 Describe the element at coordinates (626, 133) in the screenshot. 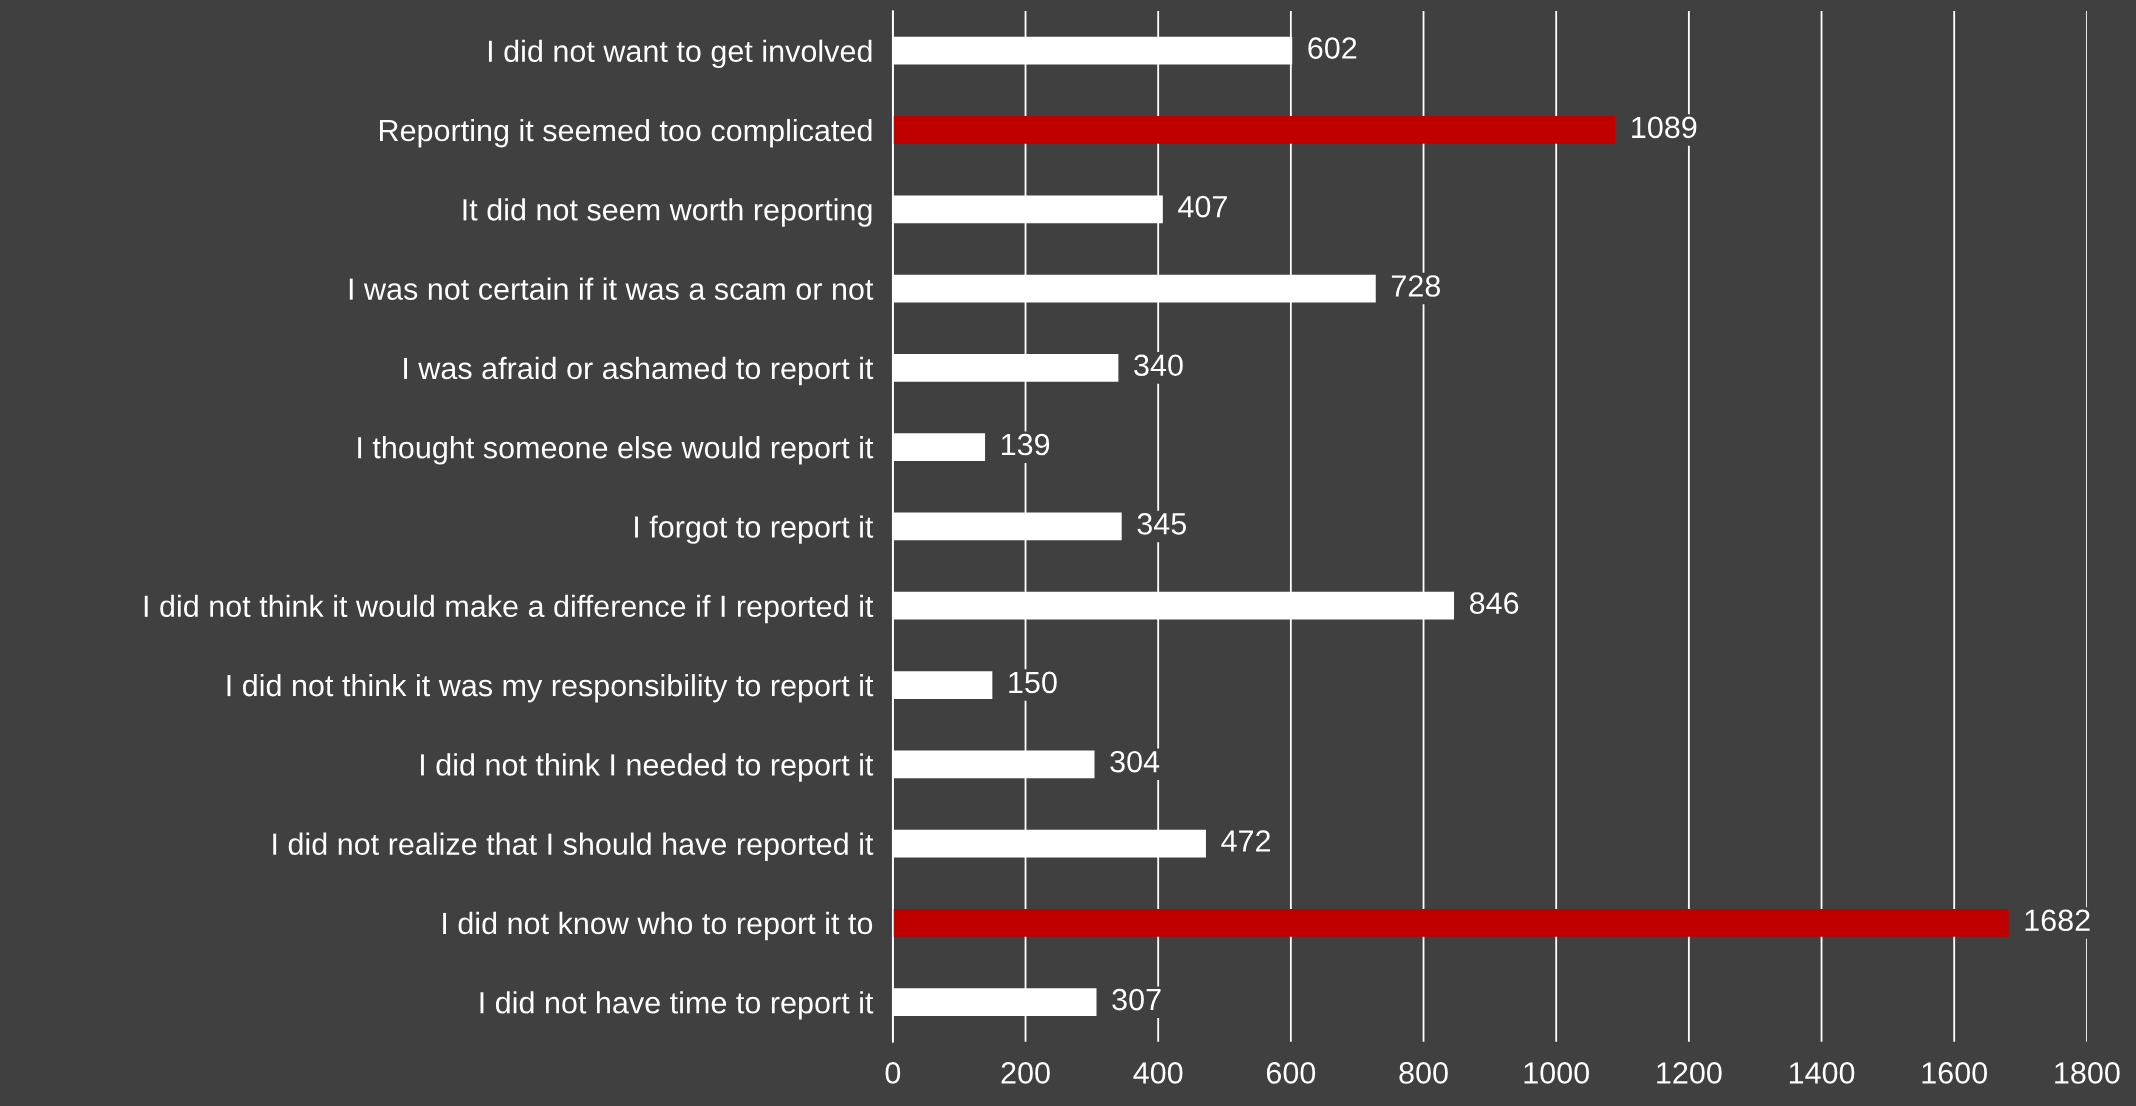

I see `y-tick-label: Reporting it seemed too complicated` at that location.